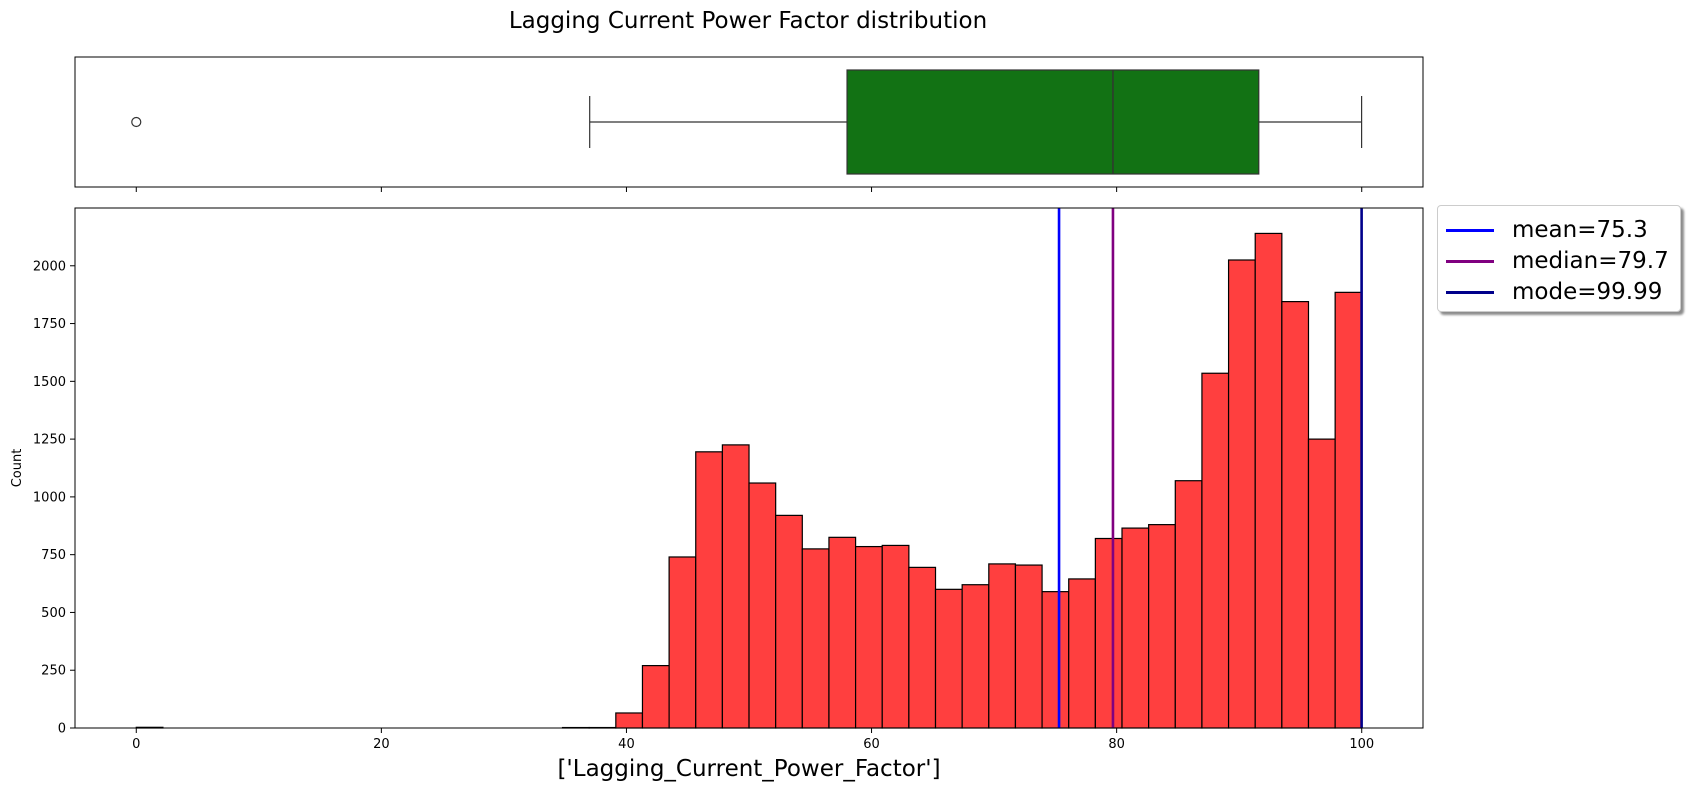  I want to click on x-tick-label-40: 40, so click(626, 744).